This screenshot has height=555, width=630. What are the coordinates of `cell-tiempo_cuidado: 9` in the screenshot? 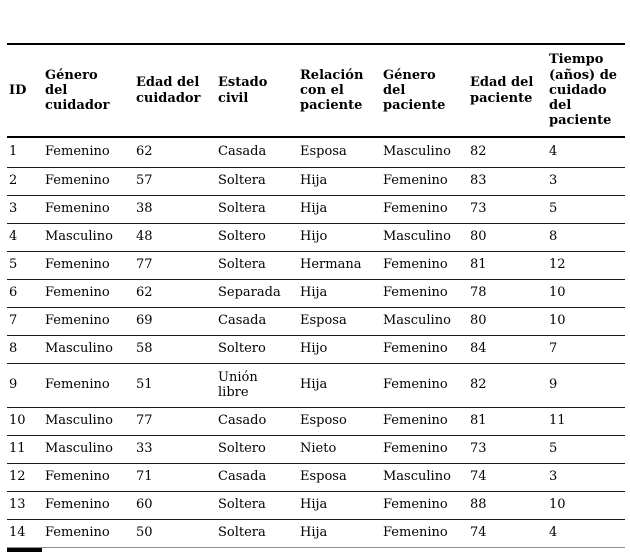 It's located at (586, 385).